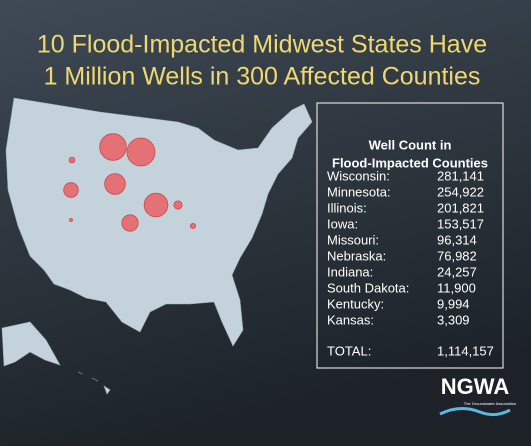  Describe the element at coordinates (347, 207) in the screenshot. I see `state-name: Illinois:` at that location.